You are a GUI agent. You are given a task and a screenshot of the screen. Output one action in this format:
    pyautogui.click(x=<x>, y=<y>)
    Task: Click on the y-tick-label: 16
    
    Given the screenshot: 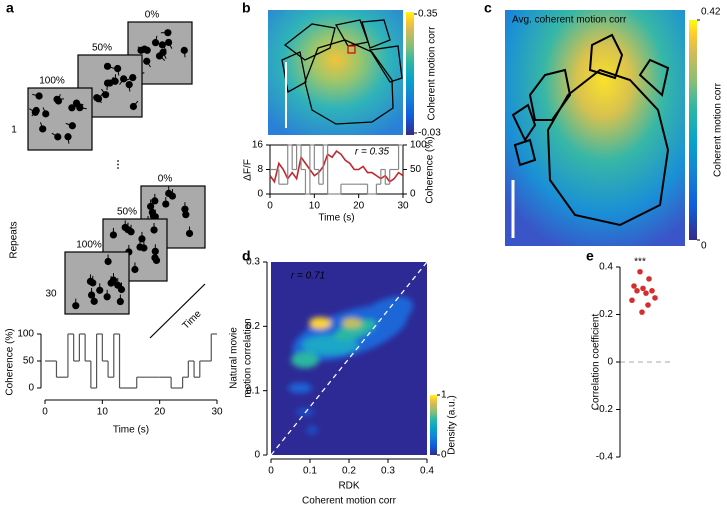 What is the action you would take?
    pyautogui.click(x=258, y=145)
    